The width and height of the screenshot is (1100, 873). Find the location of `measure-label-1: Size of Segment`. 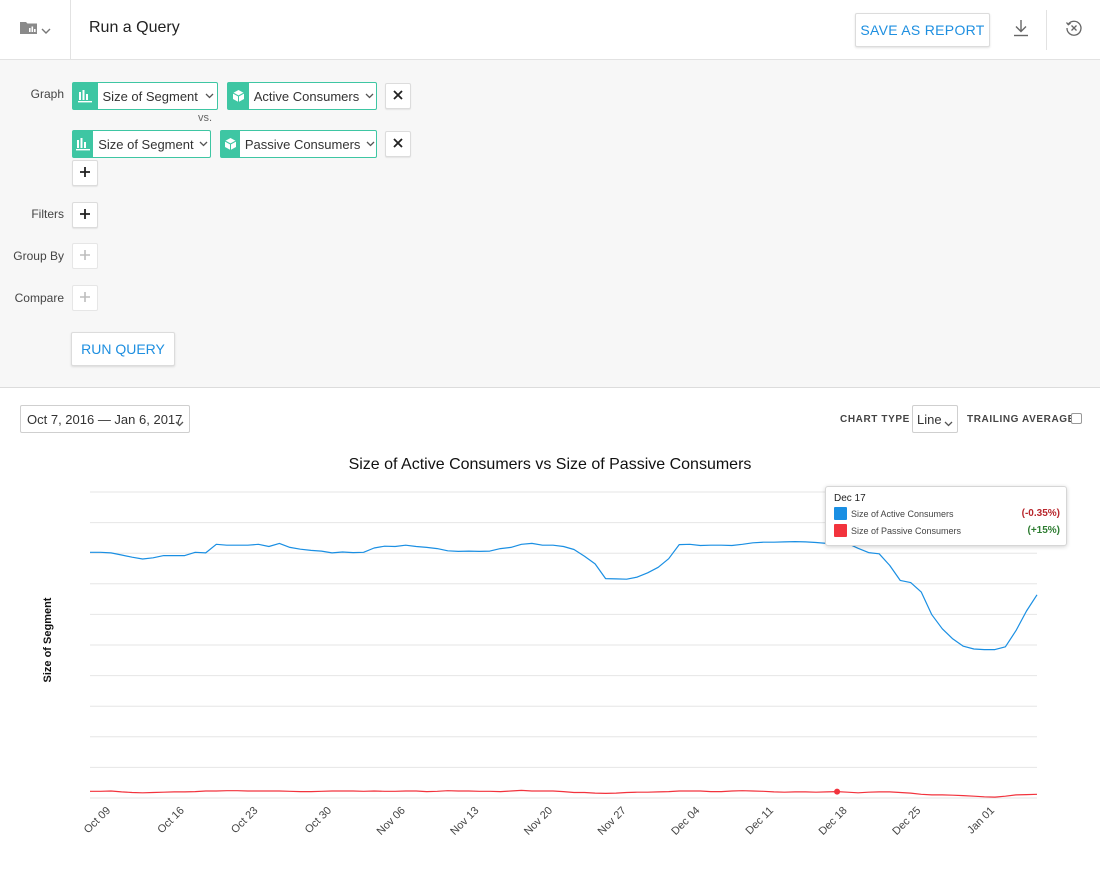

measure-label-1: Size of Segment is located at coordinates (150, 96).